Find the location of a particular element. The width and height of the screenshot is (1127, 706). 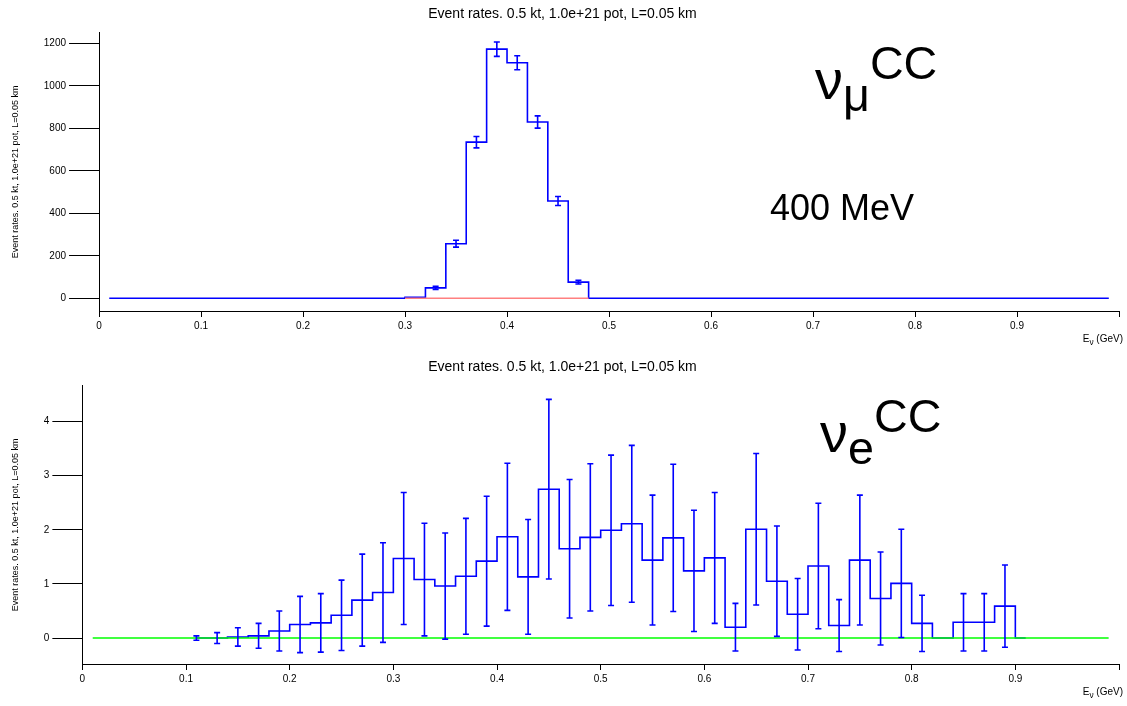

y-tick-label: 600 is located at coordinates (58, 170).